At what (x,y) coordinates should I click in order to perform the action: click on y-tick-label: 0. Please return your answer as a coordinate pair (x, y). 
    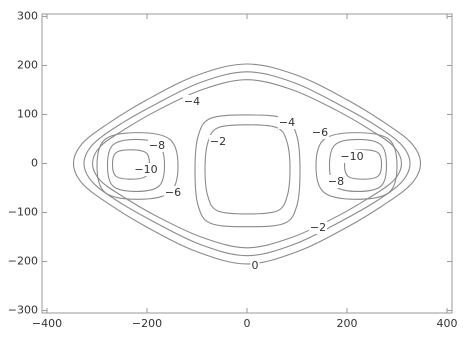
    Looking at the image, I should click on (34, 163).